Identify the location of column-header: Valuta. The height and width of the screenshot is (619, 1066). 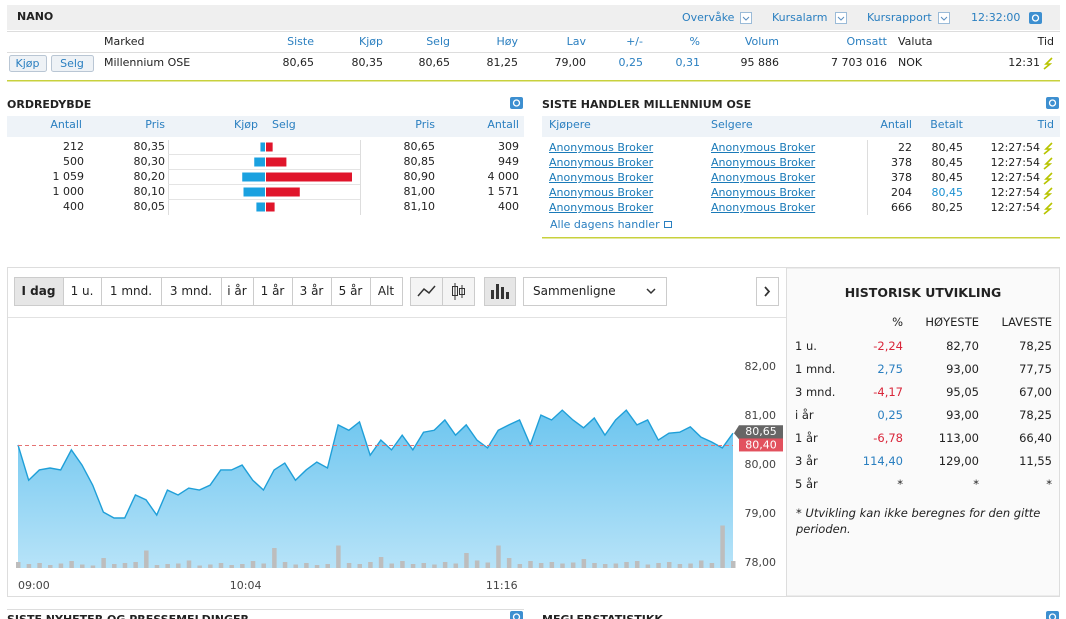
(915, 41).